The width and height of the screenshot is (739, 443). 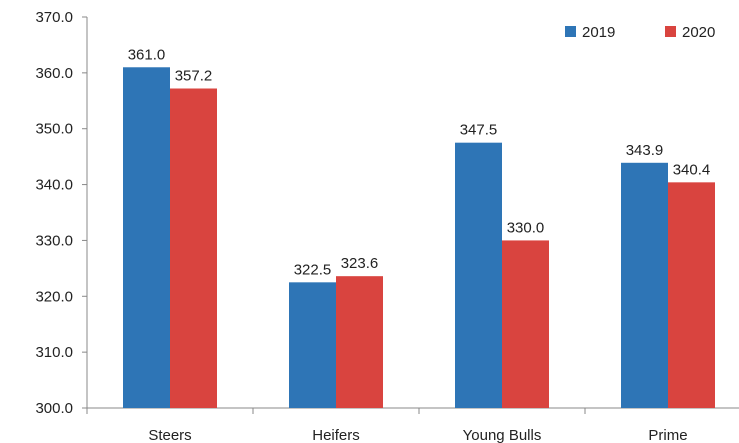 What do you see at coordinates (169, 435) in the screenshot?
I see `x-tick-label: Steers` at bounding box center [169, 435].